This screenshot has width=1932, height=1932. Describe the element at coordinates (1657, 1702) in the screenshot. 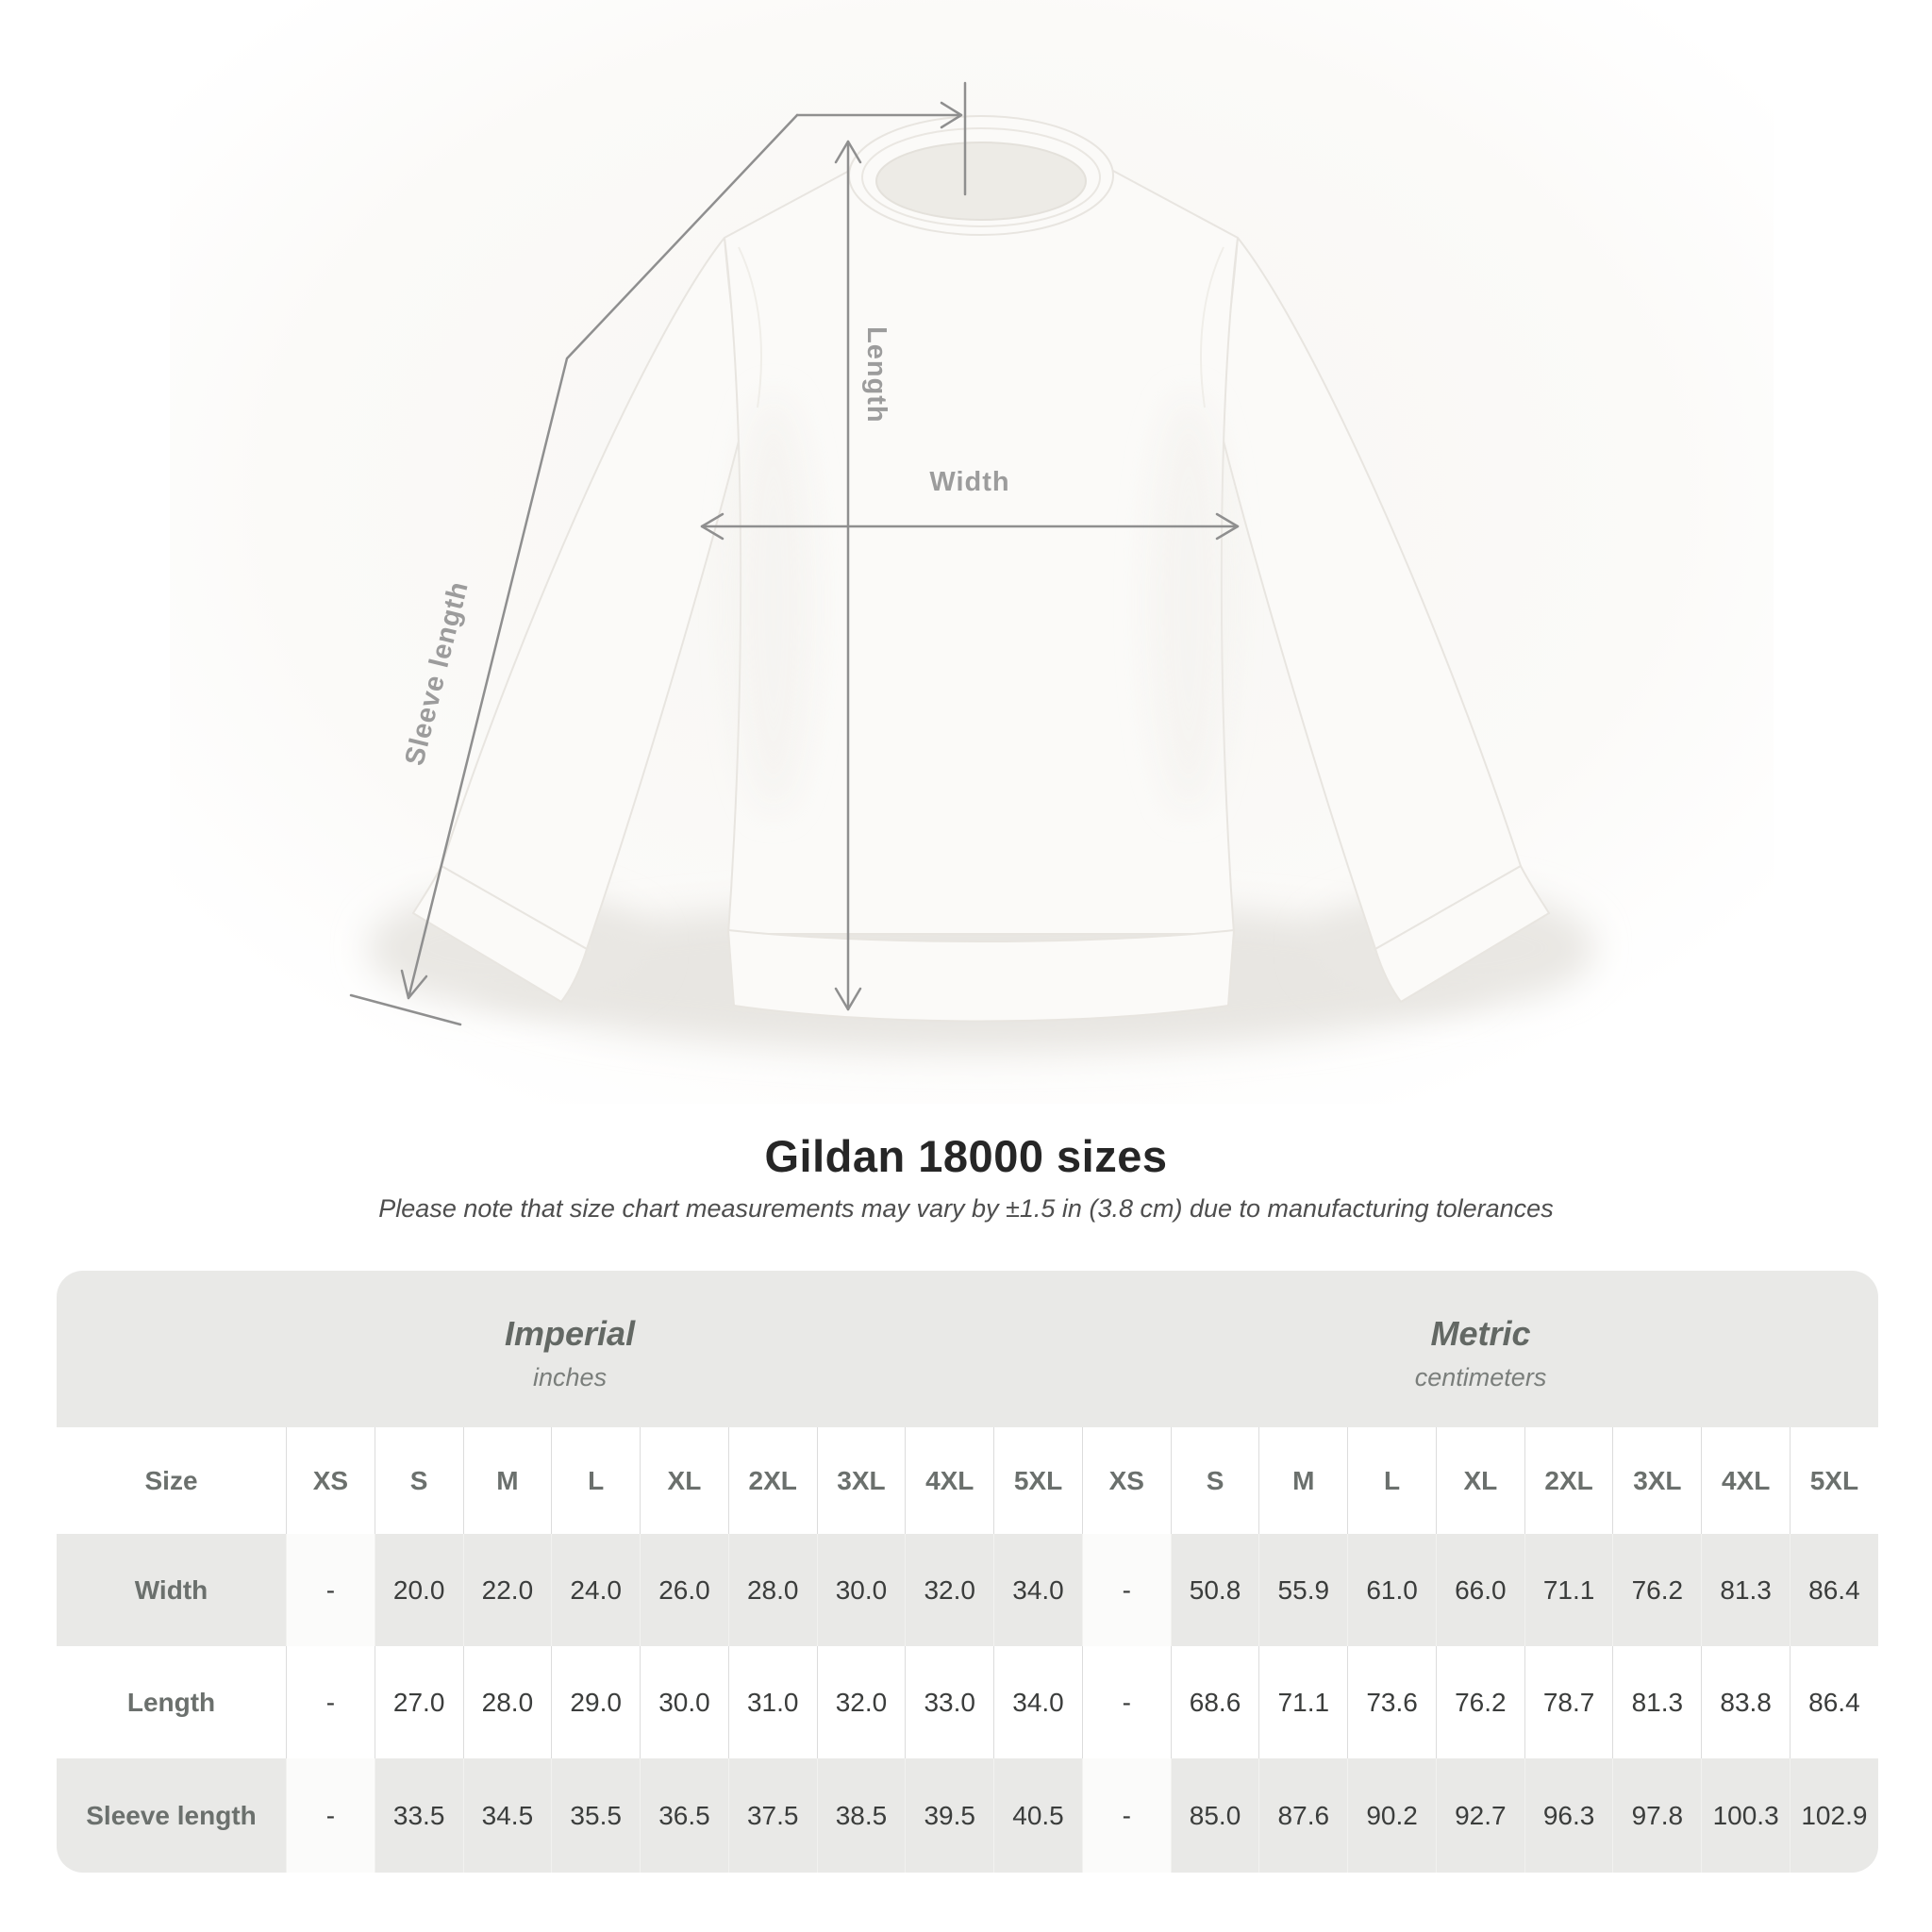

I see `length-met-3xl: 81.3` at that location.